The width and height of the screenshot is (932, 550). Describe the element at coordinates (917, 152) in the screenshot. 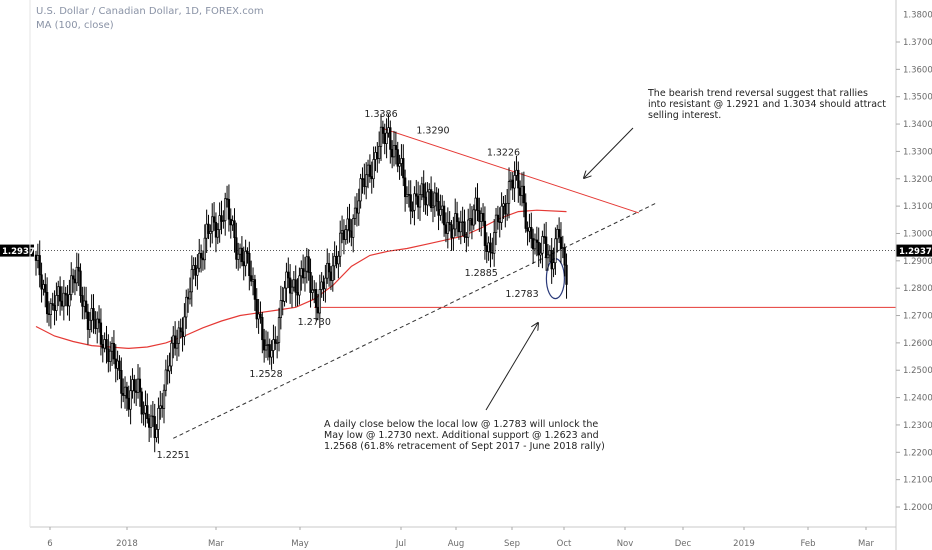

I see `y-tick-label: 1.33000` at that location.